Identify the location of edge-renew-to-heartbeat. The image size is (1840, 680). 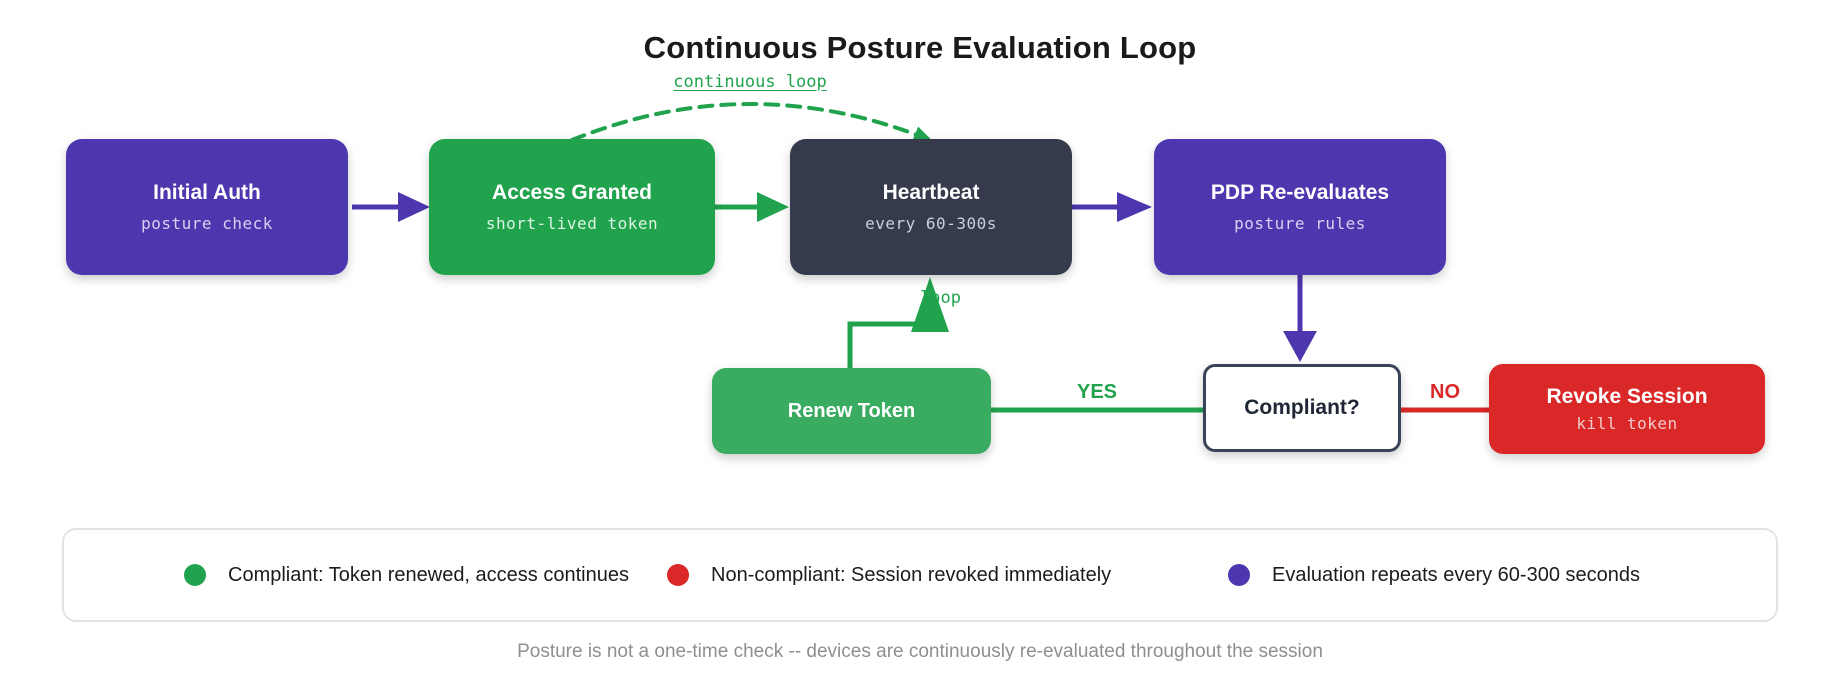
(898, 322).